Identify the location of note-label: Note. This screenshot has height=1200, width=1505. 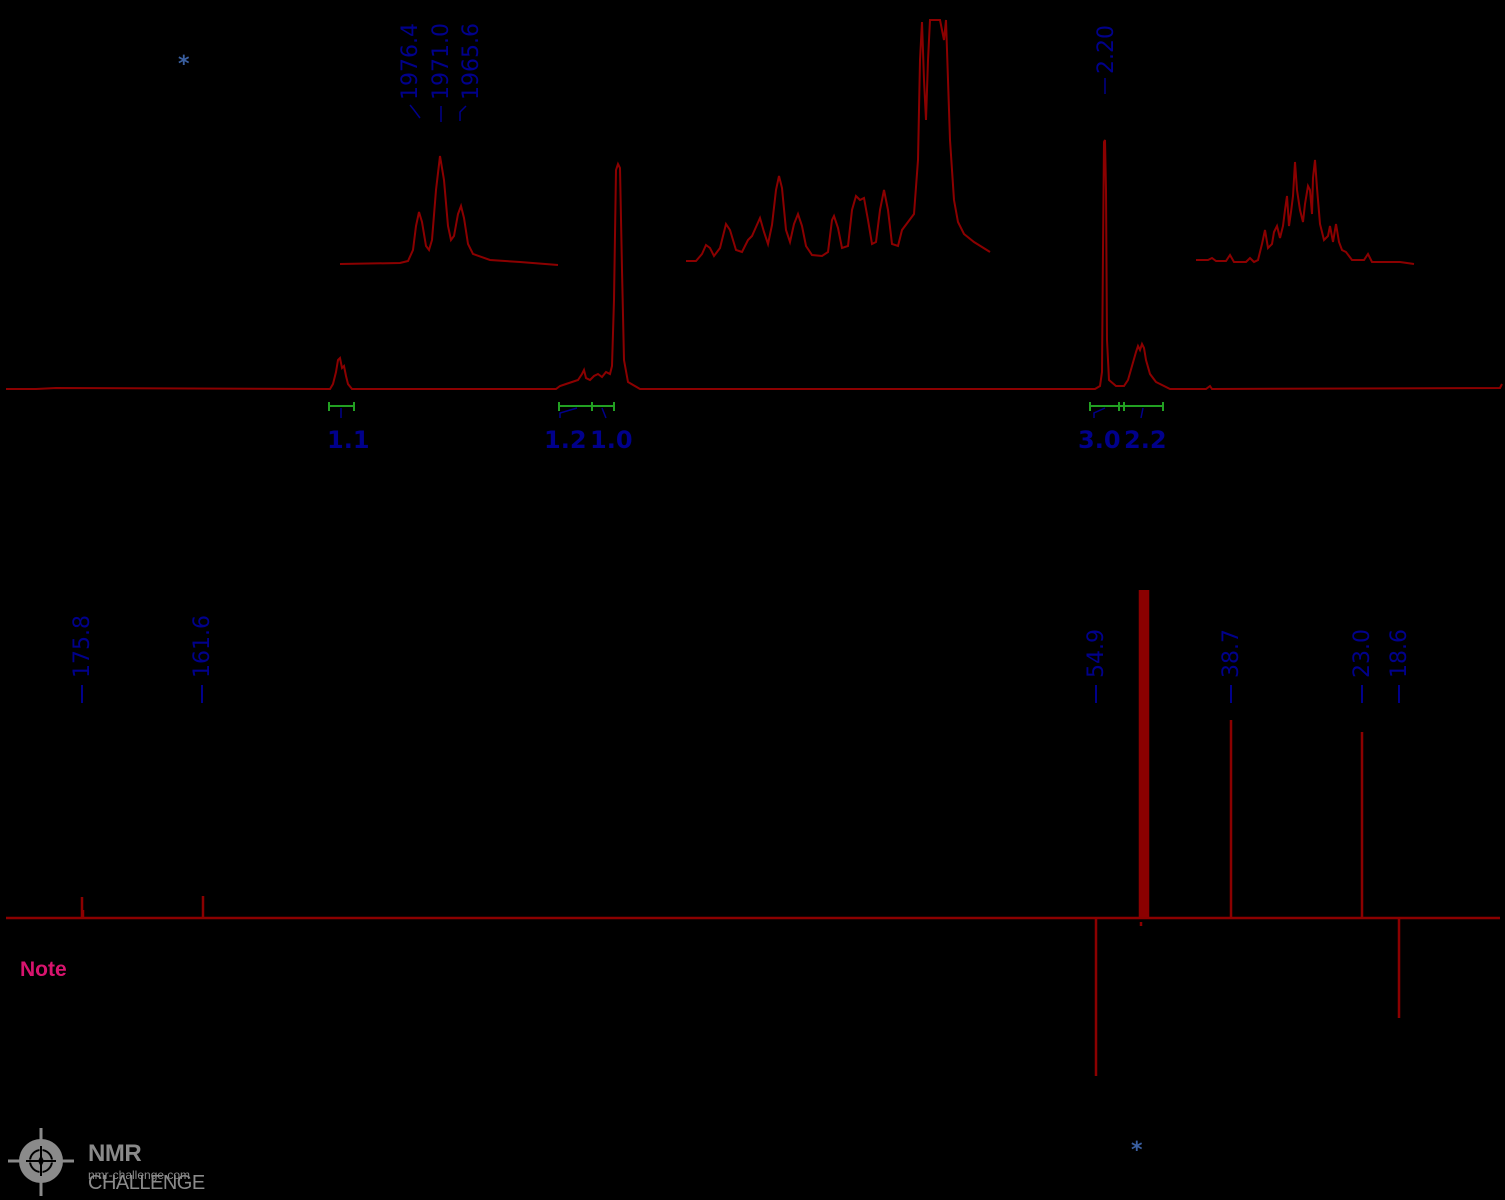
(43, 969).